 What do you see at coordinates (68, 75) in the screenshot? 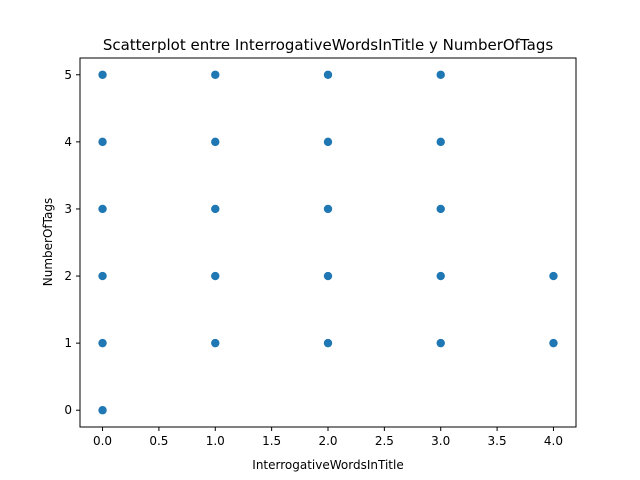
I see `y-tick-label: 5` at bounding box center [68, 75].